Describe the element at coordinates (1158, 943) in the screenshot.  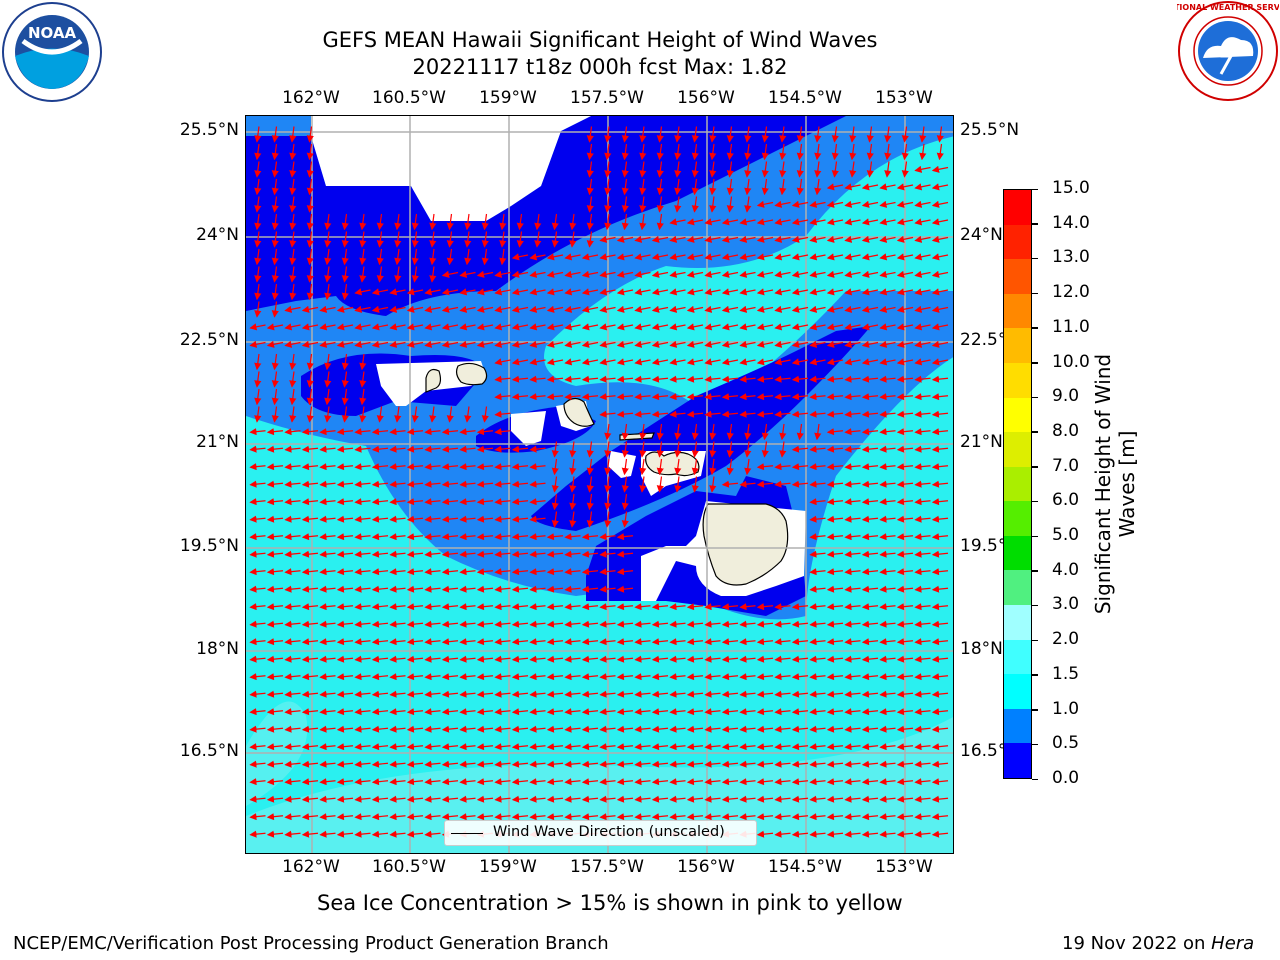
I see `run-date: 19 Nov 2022 on Hera` at that location.